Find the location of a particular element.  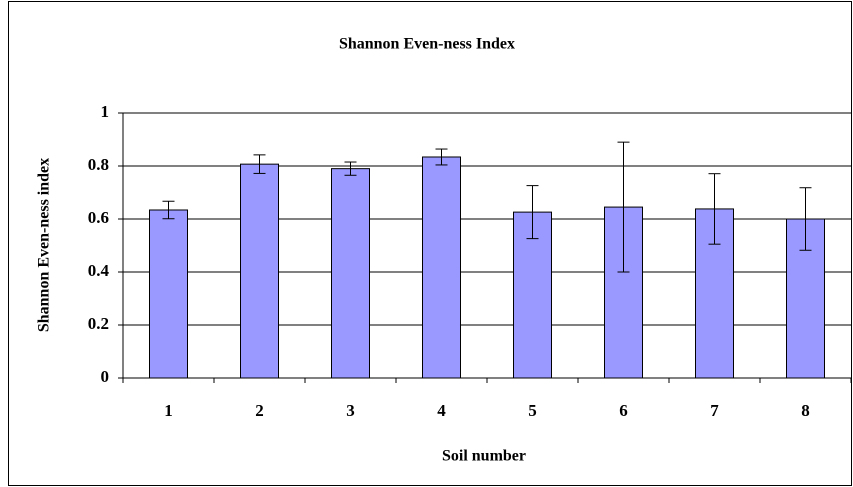

y-tick-label: 0 is located at coordinates (105, 376).